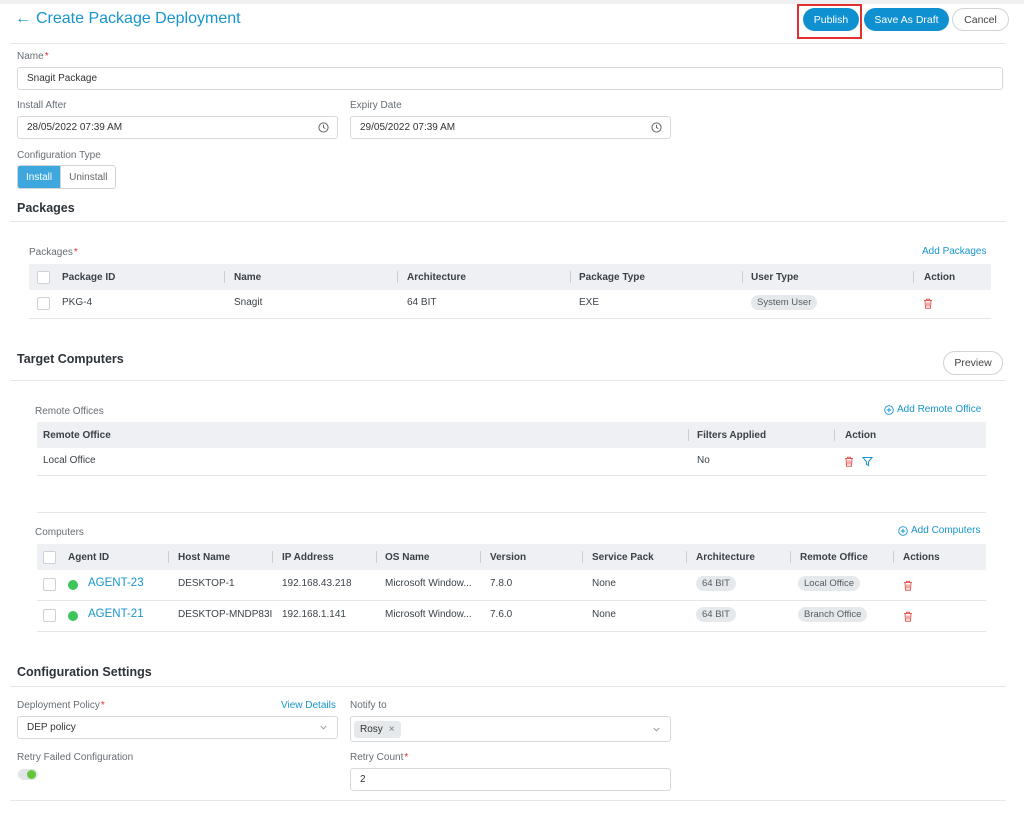 Image resolution: width=1024 pixels, height=825 pixels. I want to click on name-label: Name*, so click(33, 56).